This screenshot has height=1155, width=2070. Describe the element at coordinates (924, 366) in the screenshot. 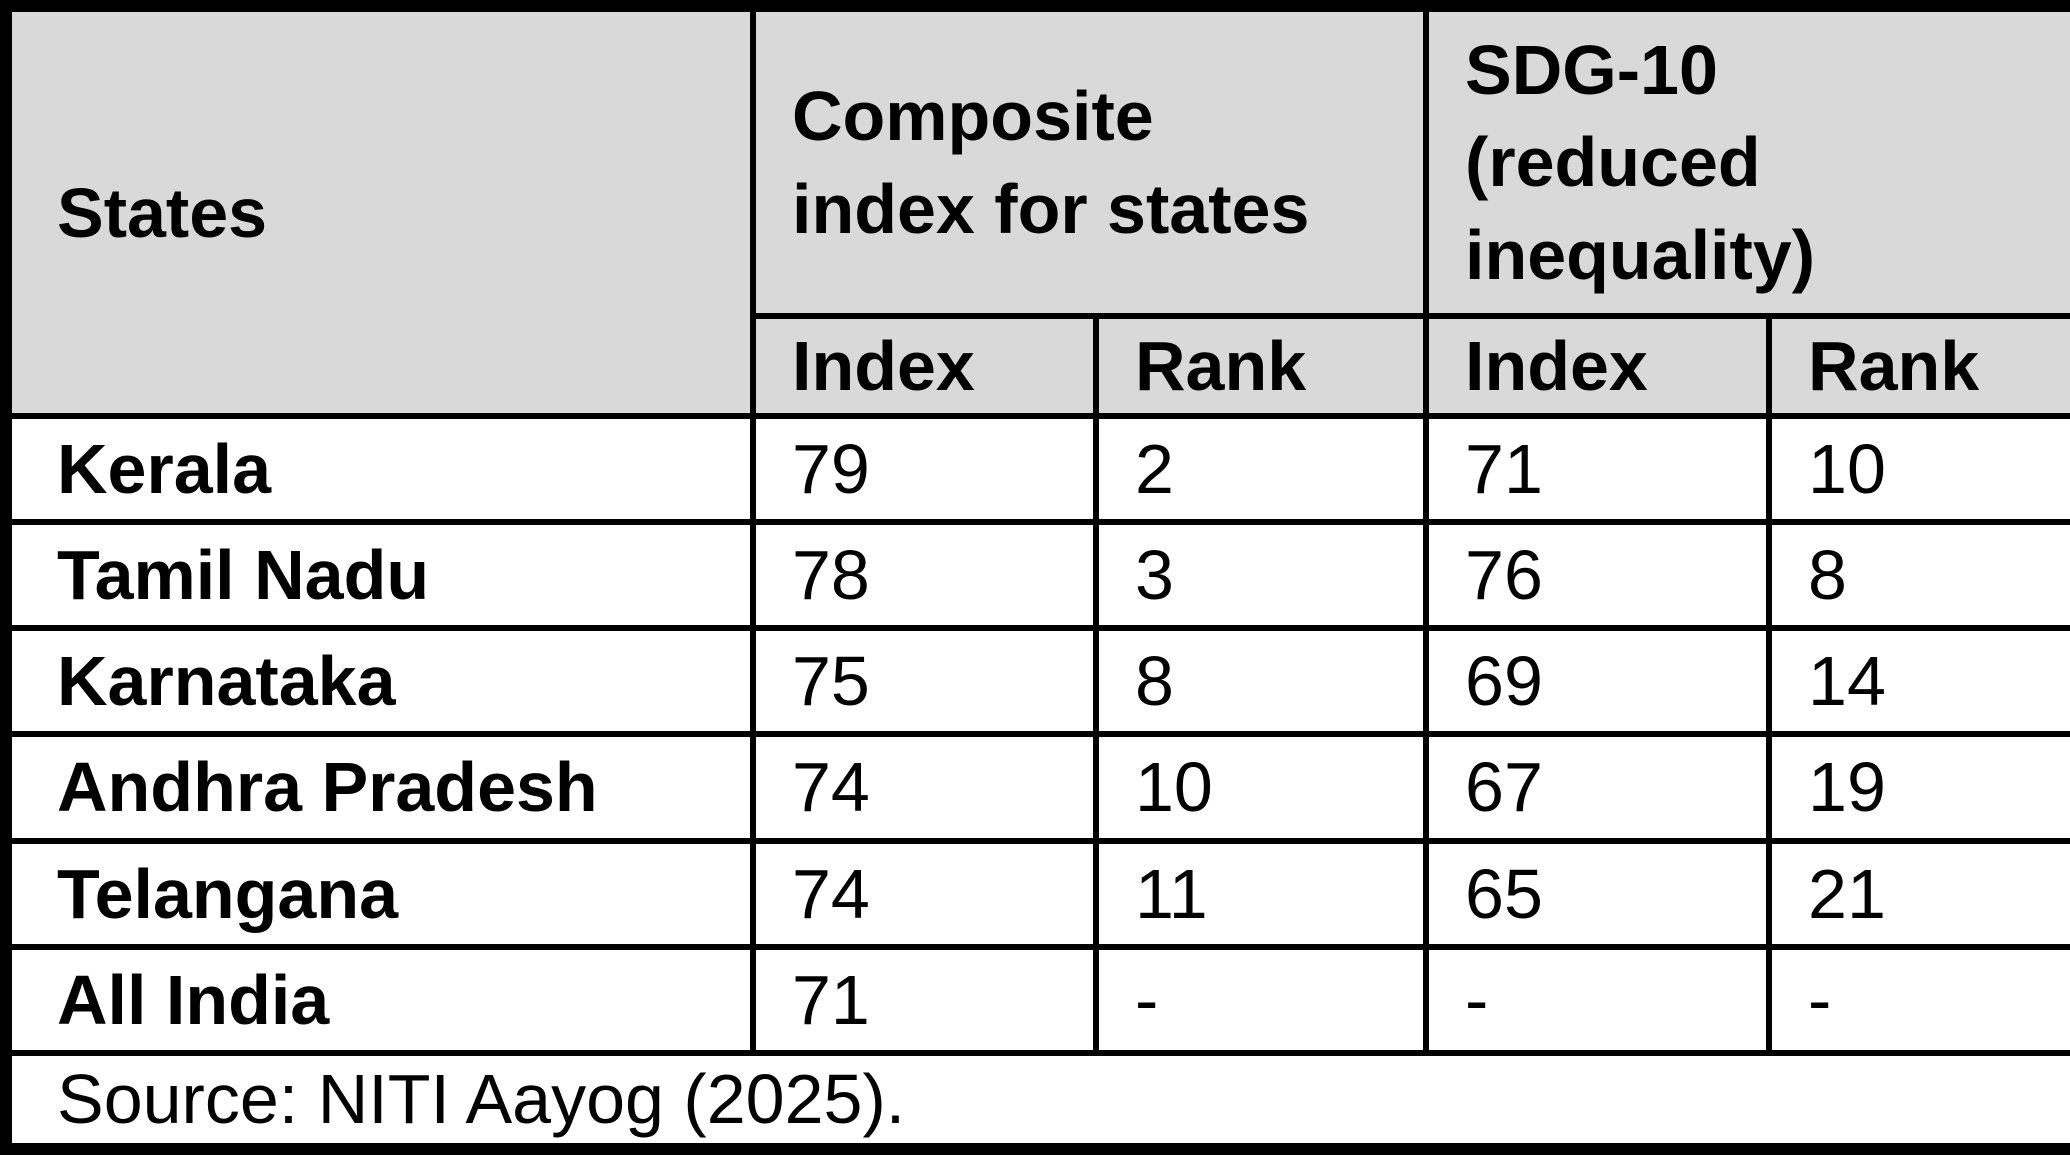

I see `composite-index-column-header: Index` at that location.